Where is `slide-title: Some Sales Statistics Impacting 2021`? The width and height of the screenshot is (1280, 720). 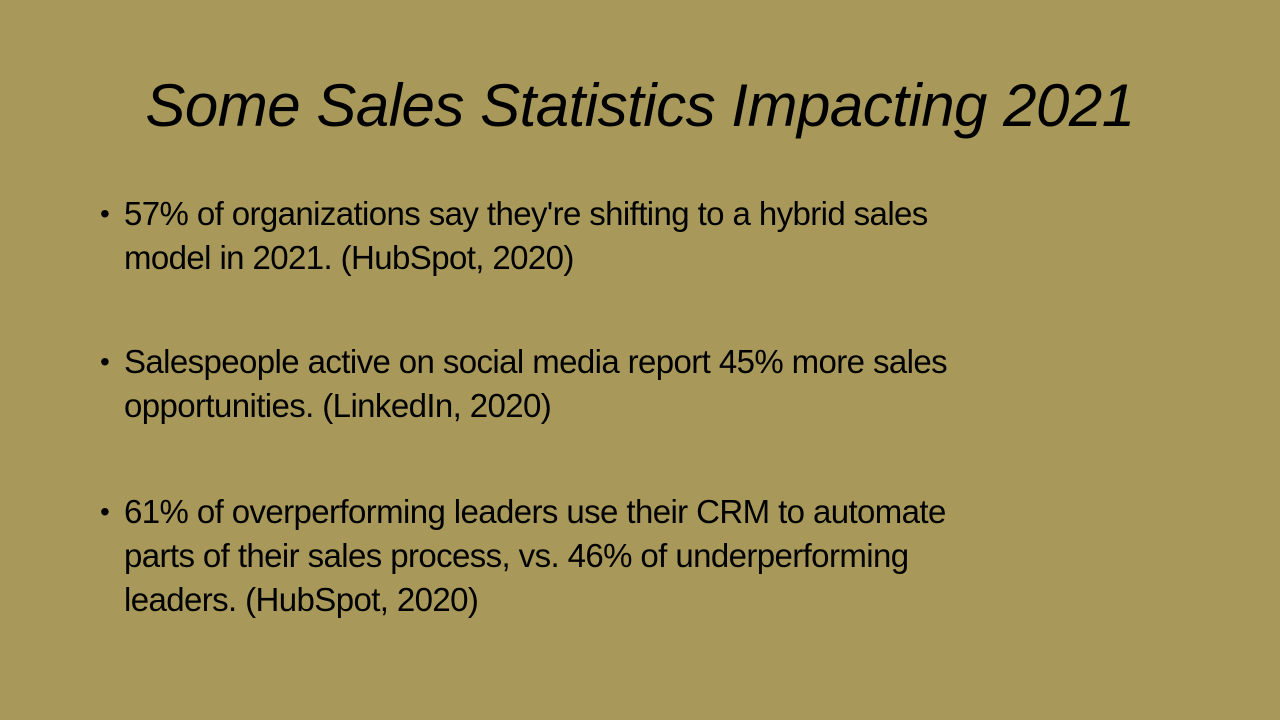 slide-title: Some Sales Statistics Impacting 2021 is located at coordinates (640, 105).